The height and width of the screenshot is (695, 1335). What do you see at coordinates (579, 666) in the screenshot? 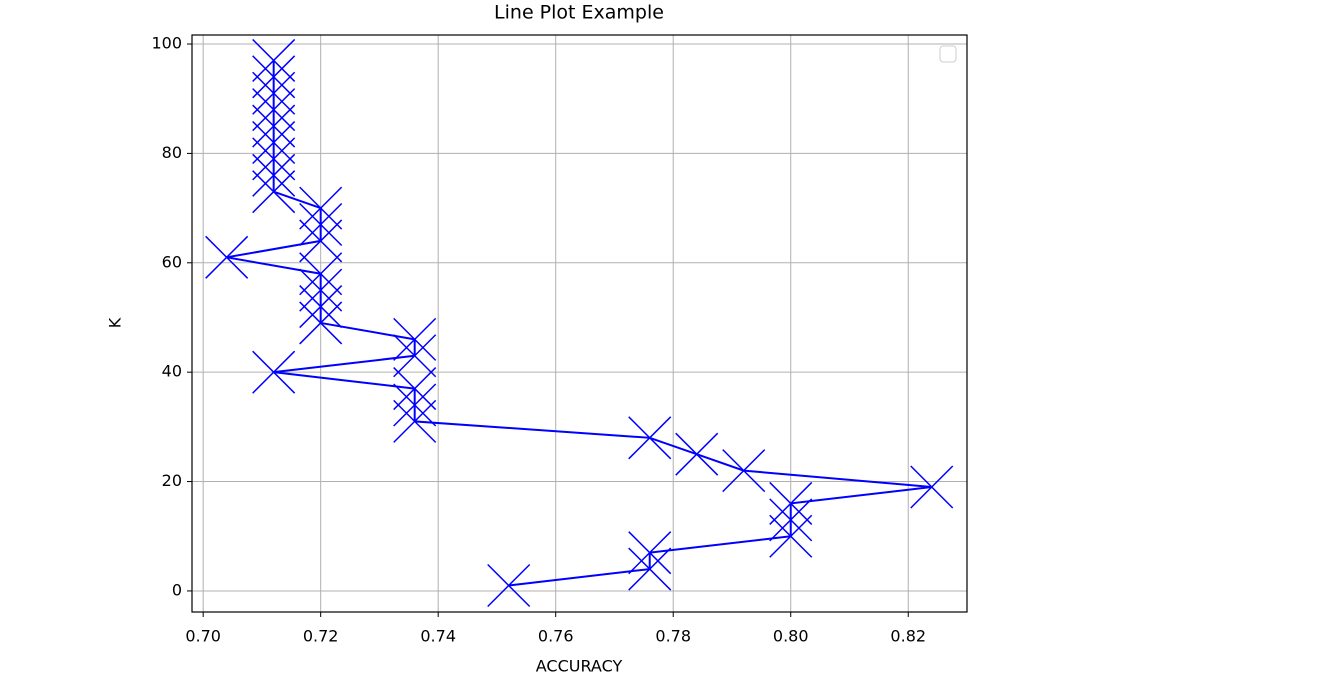
I see `x-axis-label: ACCURACY` at bounding box center [579, 666].